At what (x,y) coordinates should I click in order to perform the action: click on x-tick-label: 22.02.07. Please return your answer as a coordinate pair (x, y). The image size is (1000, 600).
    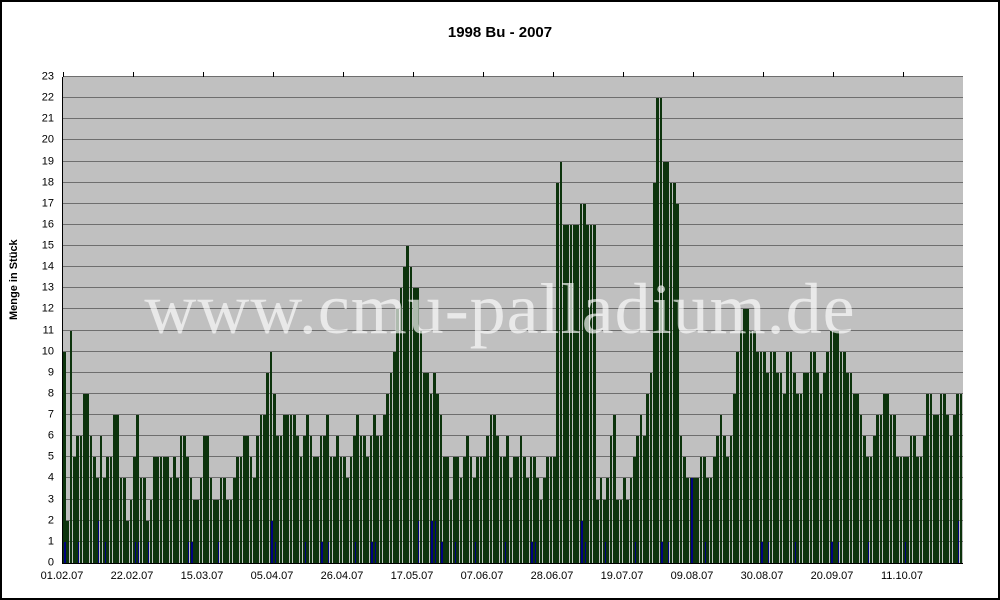
    Looking at the image, I should click on (132, 576).